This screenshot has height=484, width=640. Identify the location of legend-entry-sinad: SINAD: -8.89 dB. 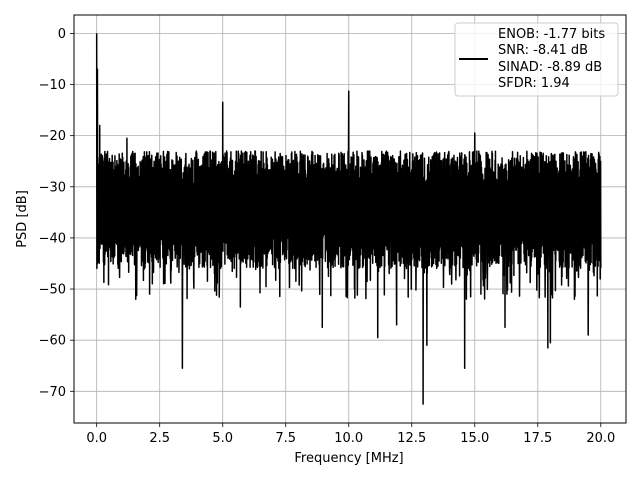
(550, 67).